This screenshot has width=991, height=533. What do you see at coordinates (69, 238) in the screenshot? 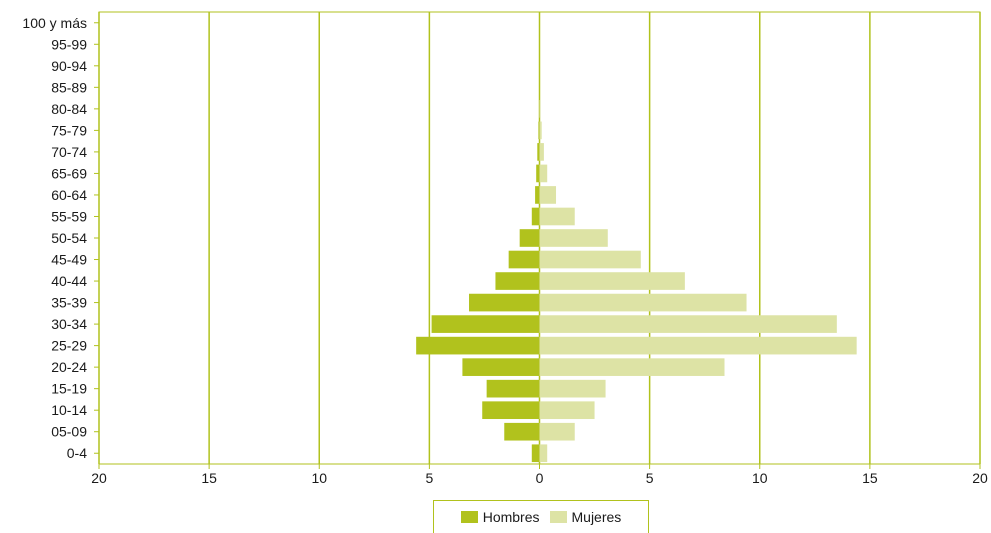
I see `y-category-label: 50-54` at bounding box center [69, 238].